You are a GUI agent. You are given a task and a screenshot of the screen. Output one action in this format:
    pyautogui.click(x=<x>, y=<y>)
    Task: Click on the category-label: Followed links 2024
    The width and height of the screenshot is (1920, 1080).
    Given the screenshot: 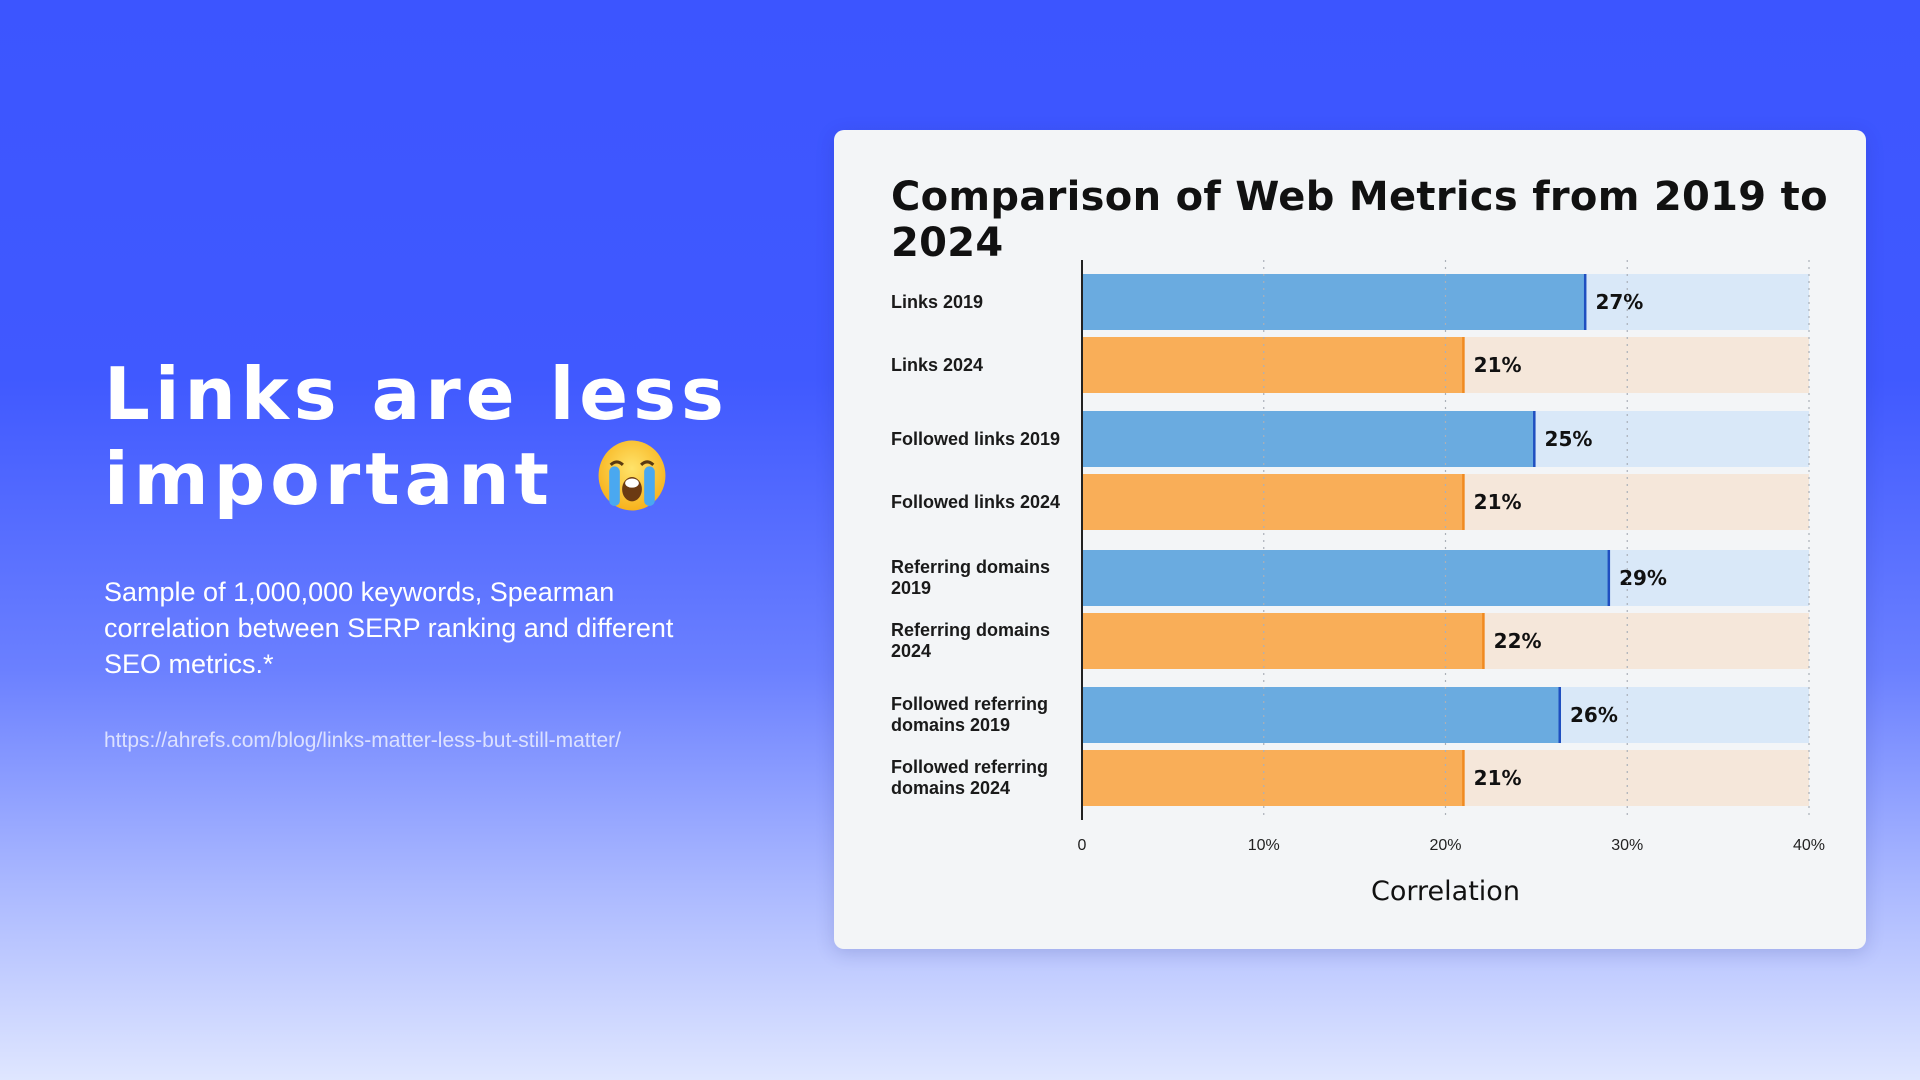 What is the action you would take?
    pyautogui.click(x=975, y=502)
    